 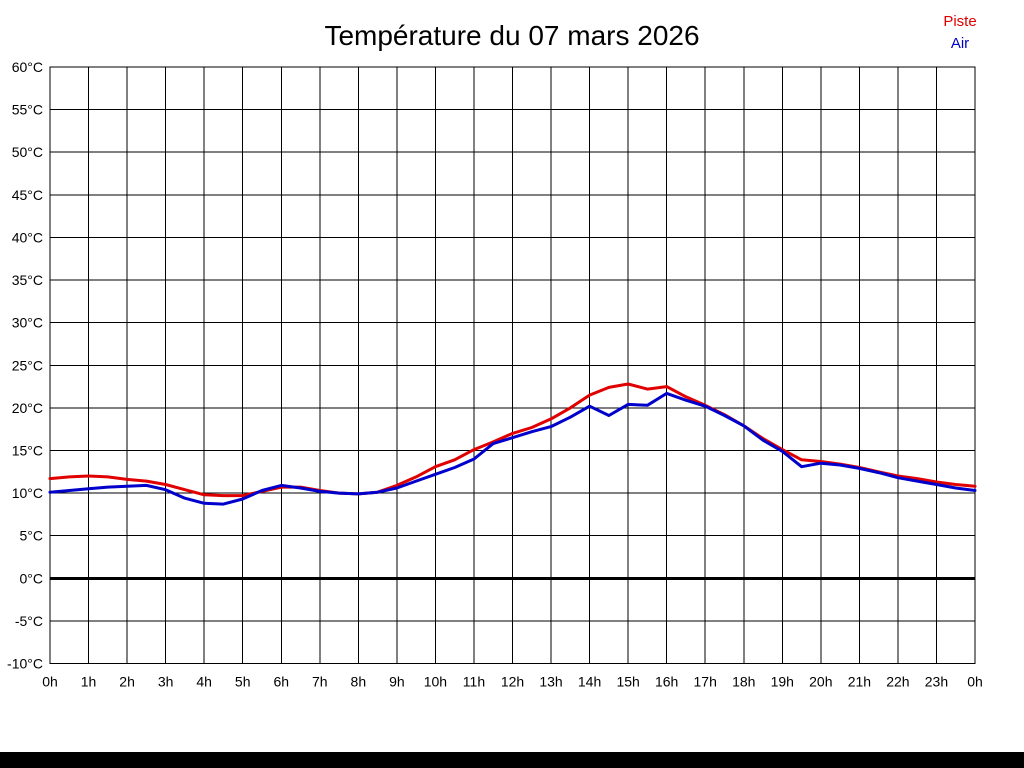 I want to click on x-tick-label: 13h, so click(x=550, y=682).